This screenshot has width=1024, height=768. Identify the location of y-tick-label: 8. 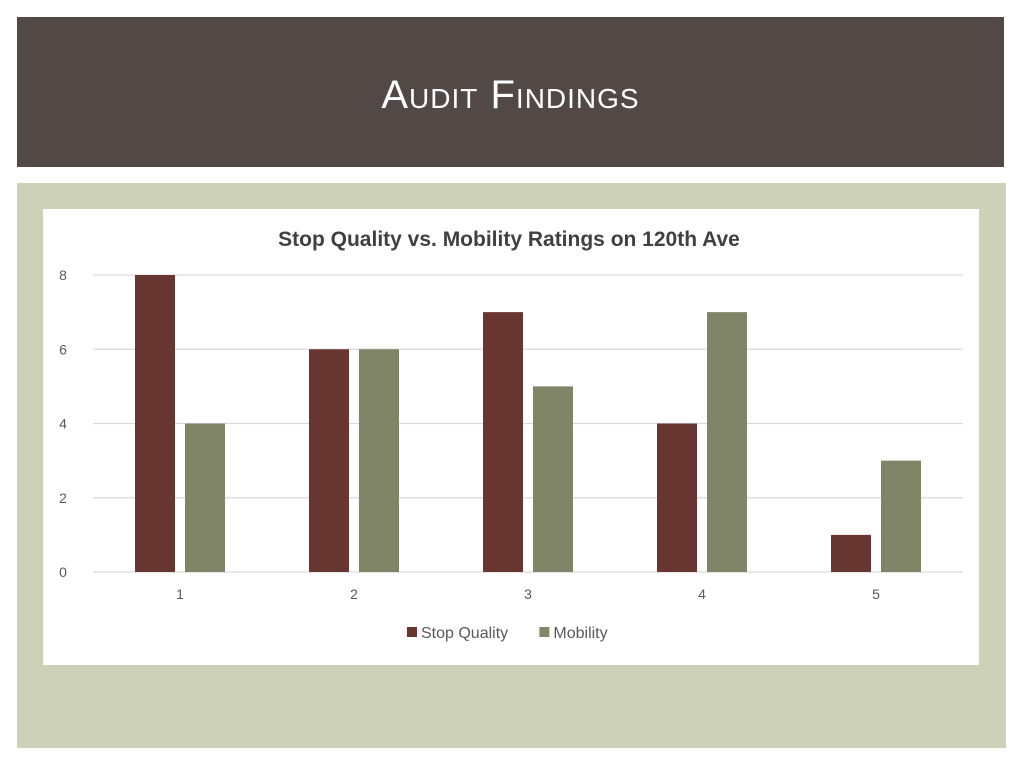
(63, 275).